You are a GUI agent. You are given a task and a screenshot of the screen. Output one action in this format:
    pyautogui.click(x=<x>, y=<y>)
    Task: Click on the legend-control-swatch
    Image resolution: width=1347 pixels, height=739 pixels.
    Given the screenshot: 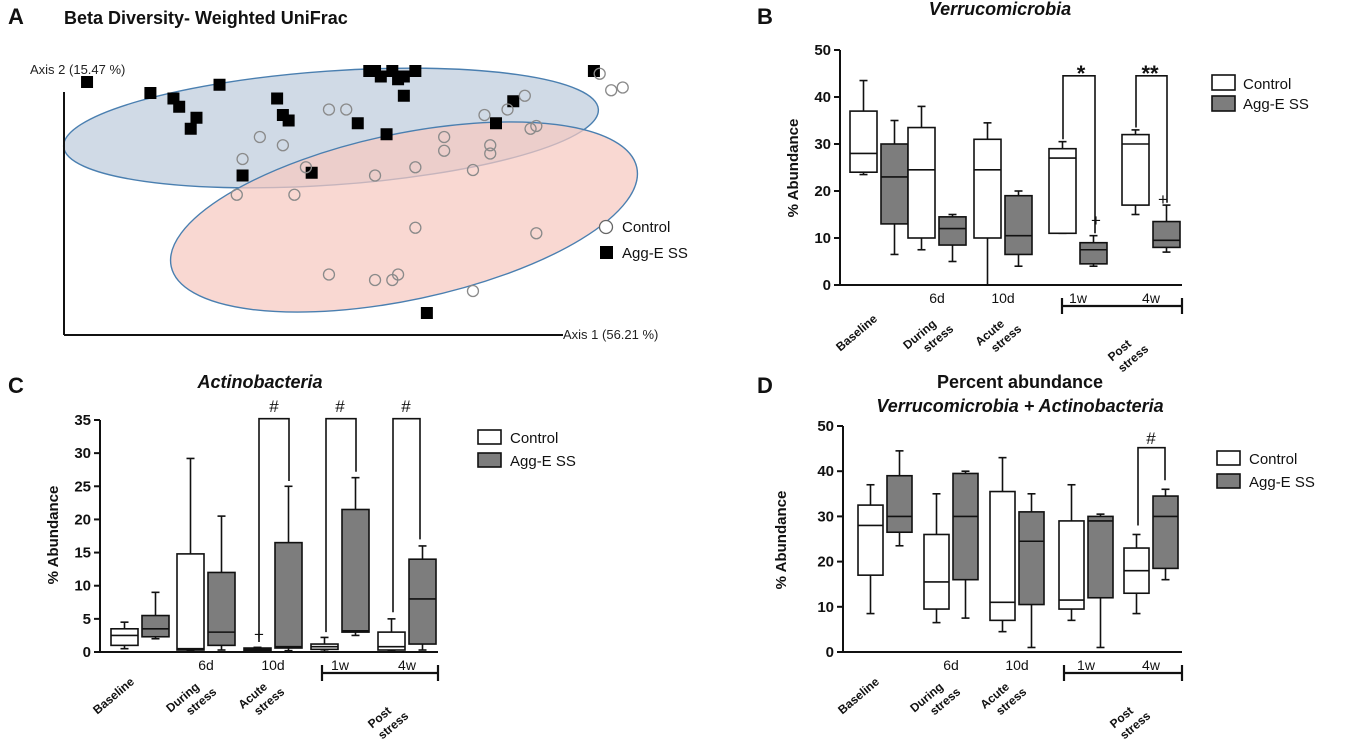 What is the action you would take?
    pyautogui.click(x=1223, y=82)
    